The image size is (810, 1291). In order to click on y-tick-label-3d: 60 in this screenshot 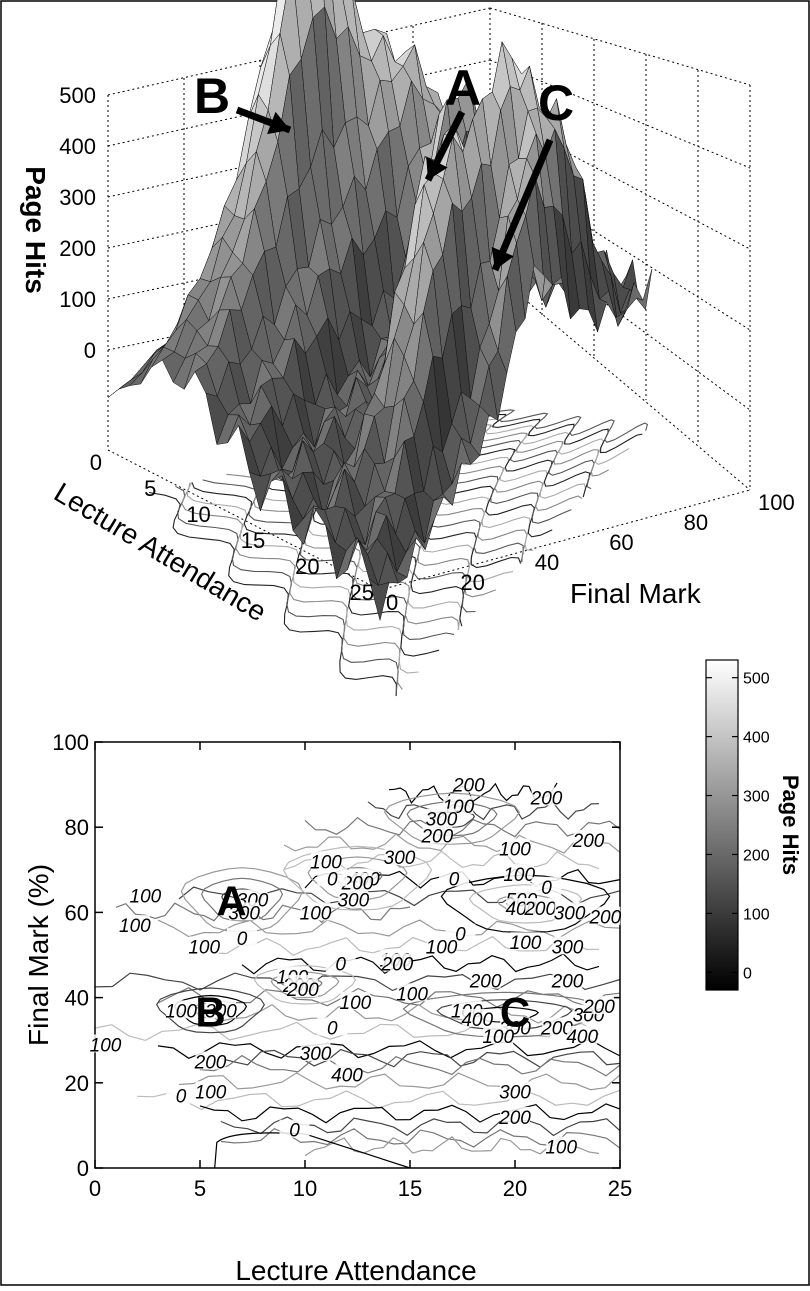, I will do `click(621, 542)`.